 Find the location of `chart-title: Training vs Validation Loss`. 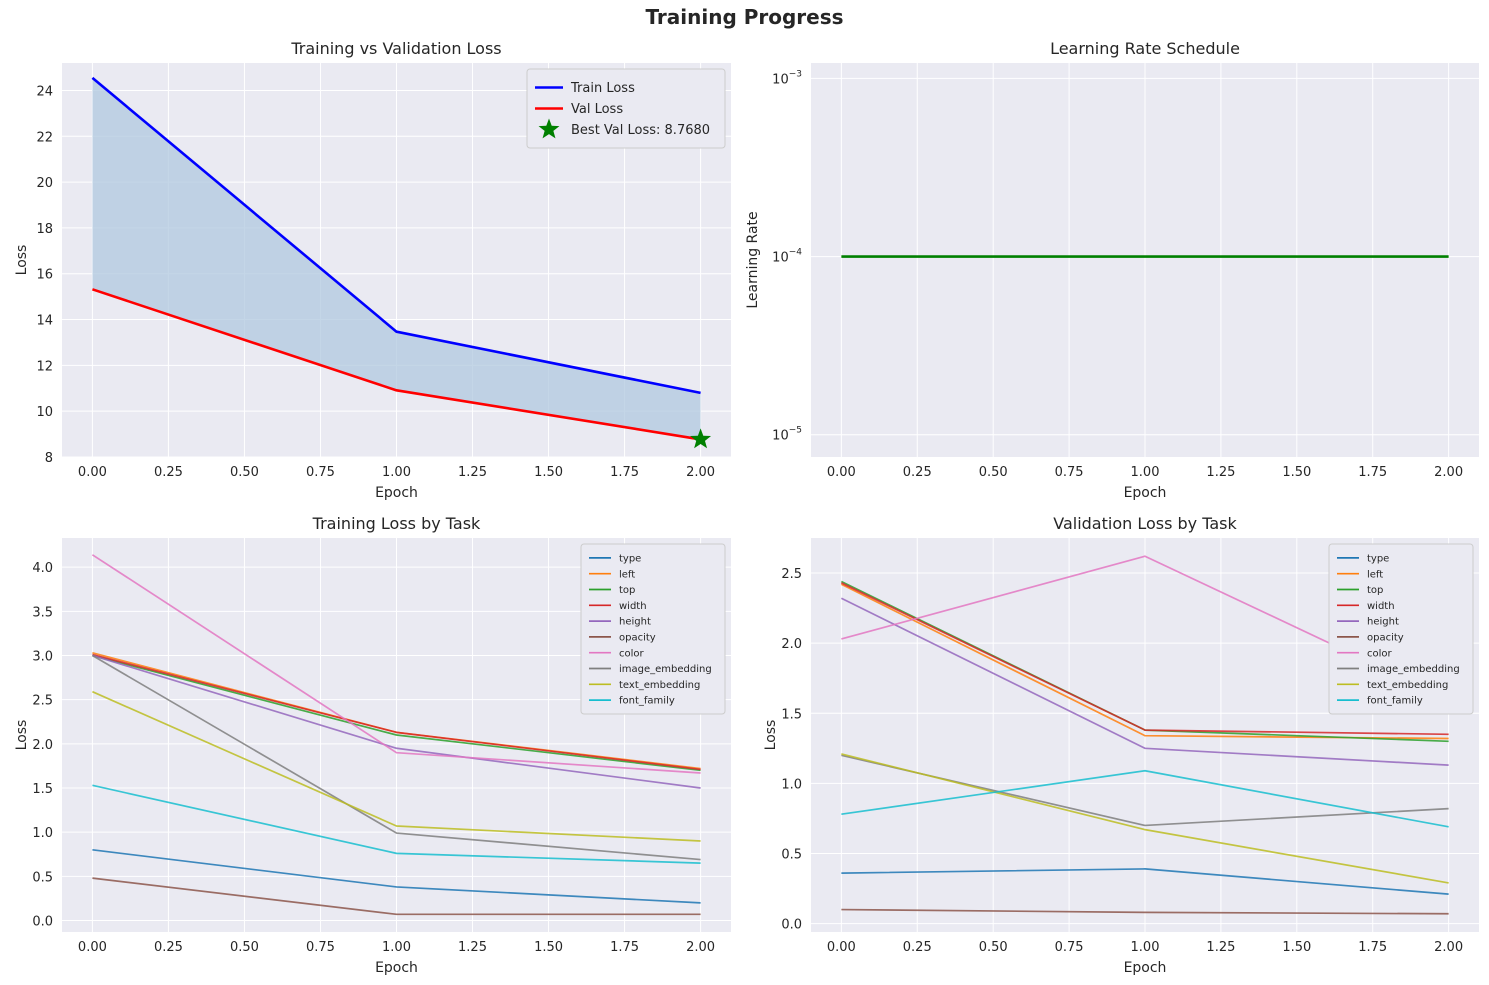

chart-title: Training vs Validation Loss is located at coordinates (395, 48).